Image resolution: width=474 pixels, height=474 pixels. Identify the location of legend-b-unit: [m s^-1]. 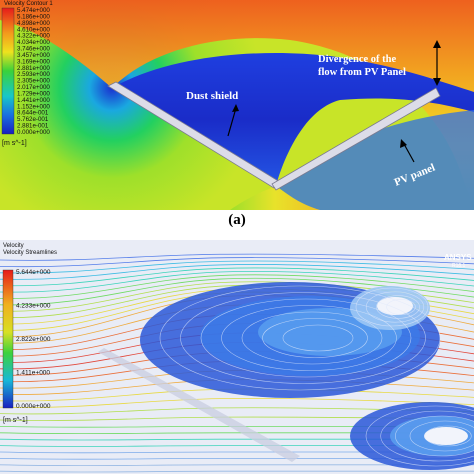
(15, 420).